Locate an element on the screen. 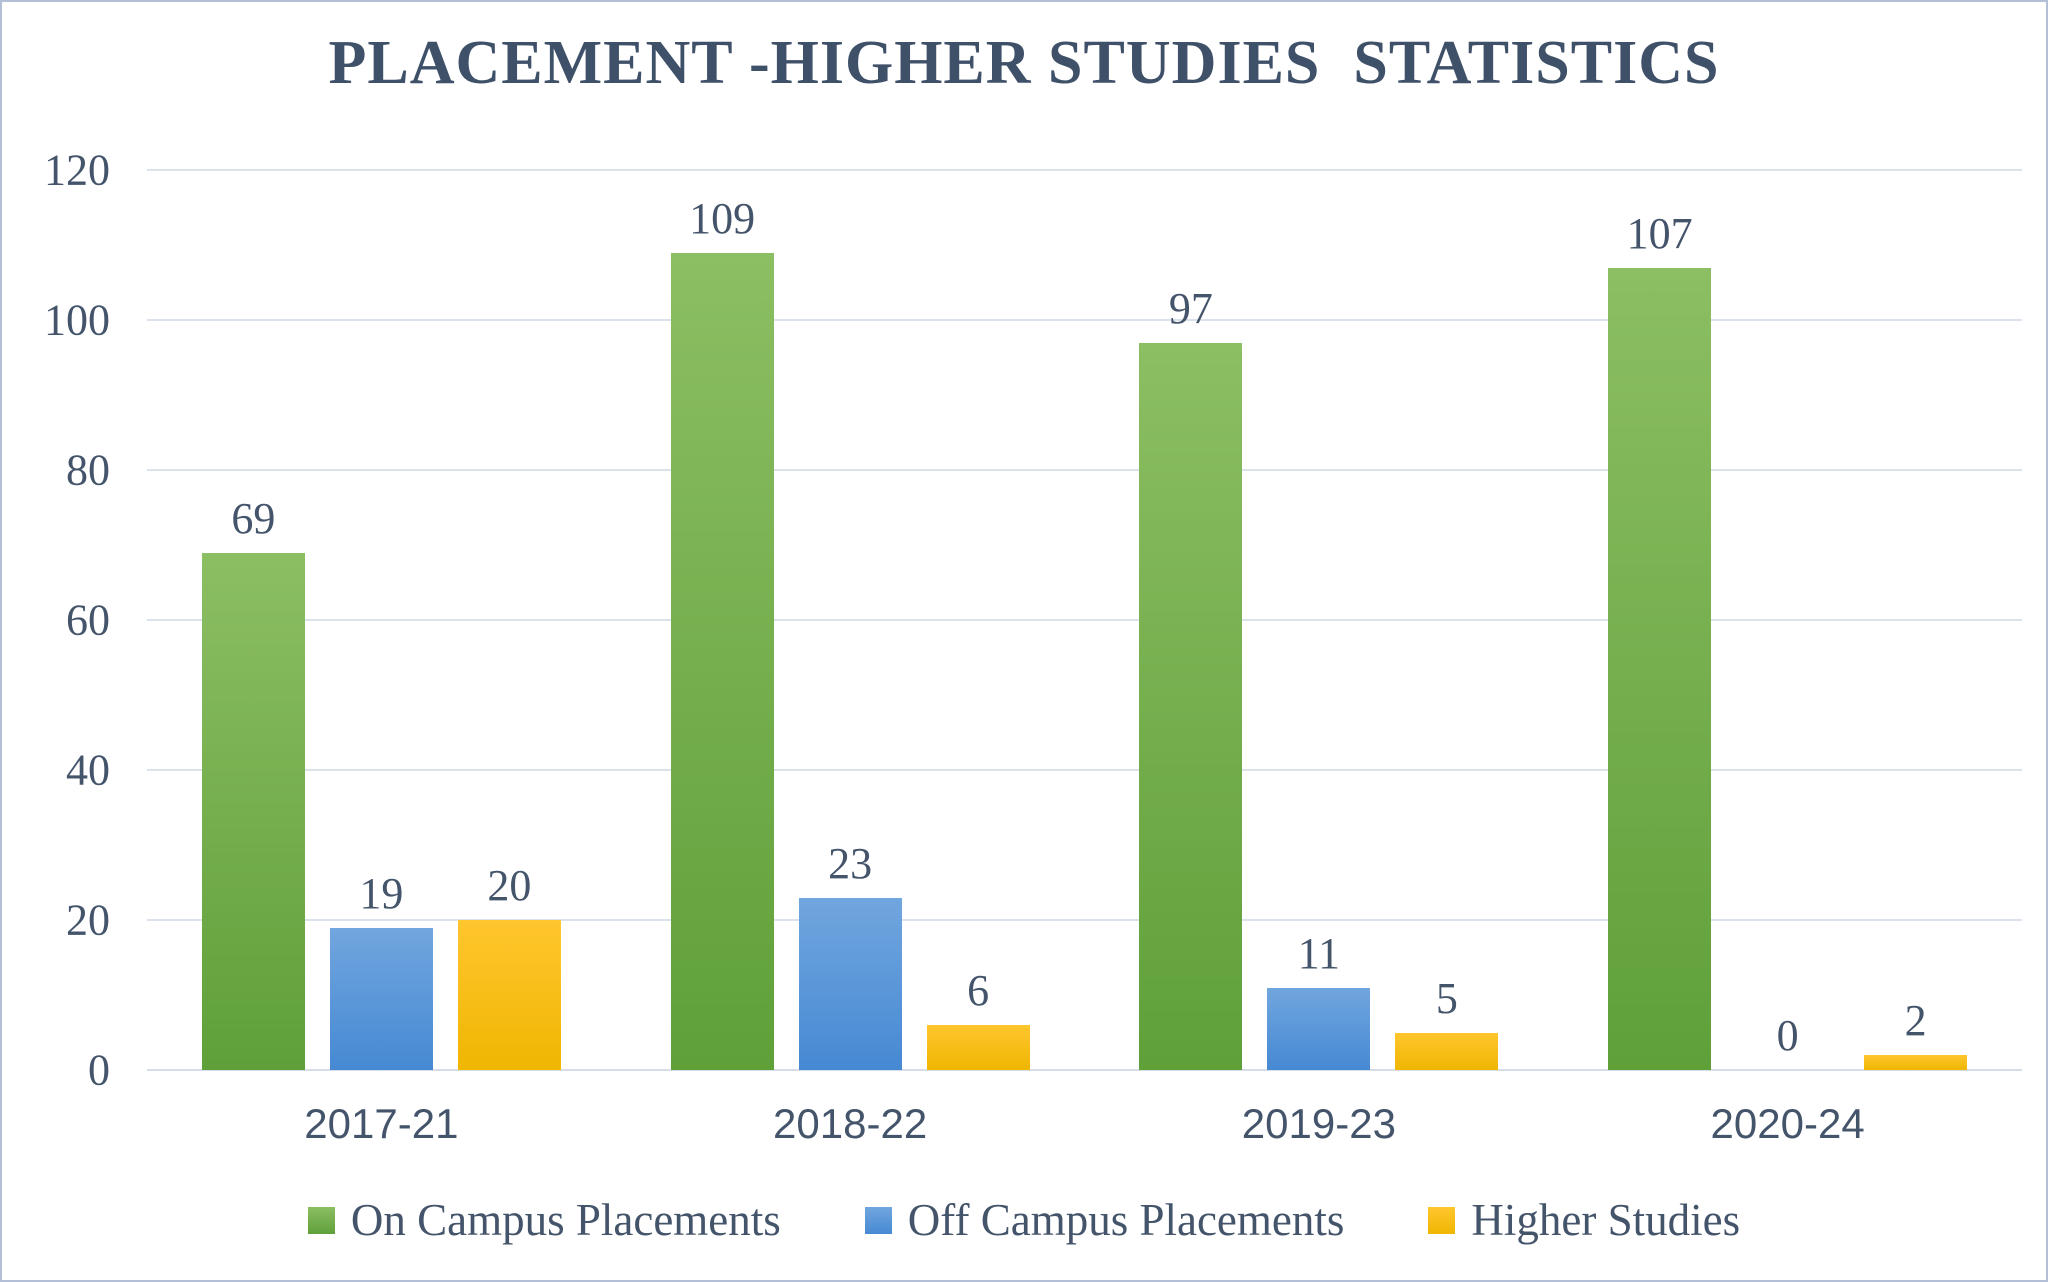 The image size is (2048, 1282). bar-on-campus-placements-2017-21: 69 is located at coordinates (253, 782).